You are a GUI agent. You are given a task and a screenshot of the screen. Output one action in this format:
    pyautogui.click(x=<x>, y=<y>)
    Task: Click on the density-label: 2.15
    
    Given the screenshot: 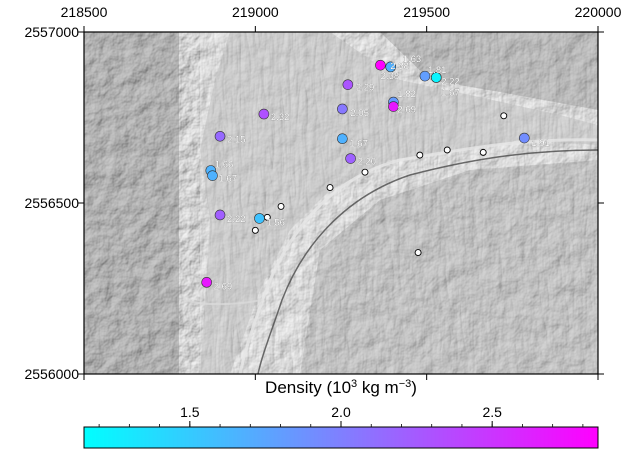 What is the action you would take?
    pyautogui.click(x=236, y=139)
    